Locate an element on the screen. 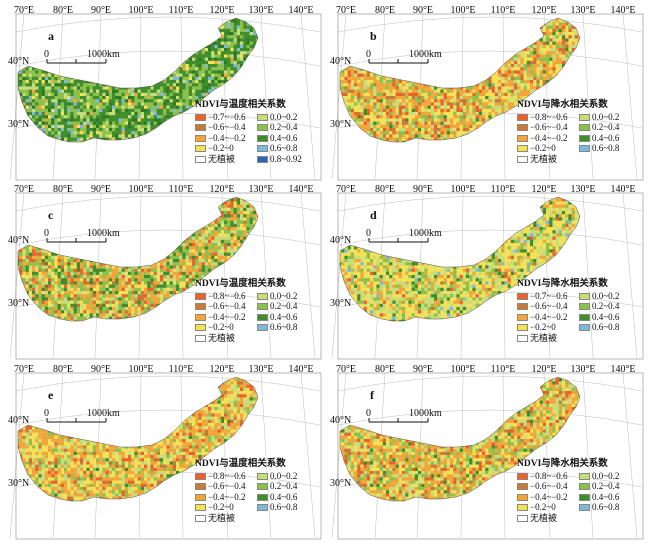  lon-label: 90°E is located at coordinates (423, 369).